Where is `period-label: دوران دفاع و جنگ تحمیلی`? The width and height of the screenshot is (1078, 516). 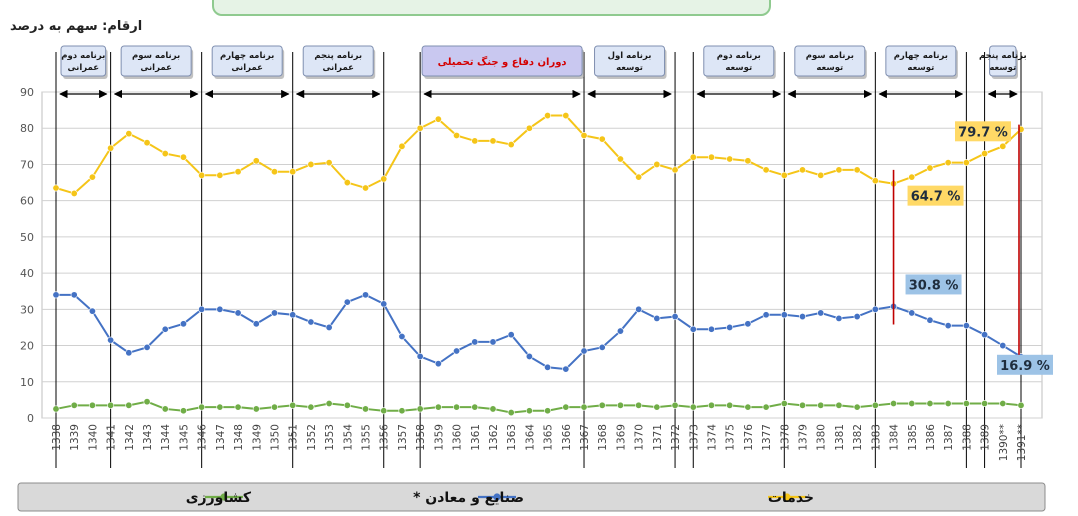
period-label: دوران دفاع و جنگ تحمیلی is located at coordinates (502, 62).